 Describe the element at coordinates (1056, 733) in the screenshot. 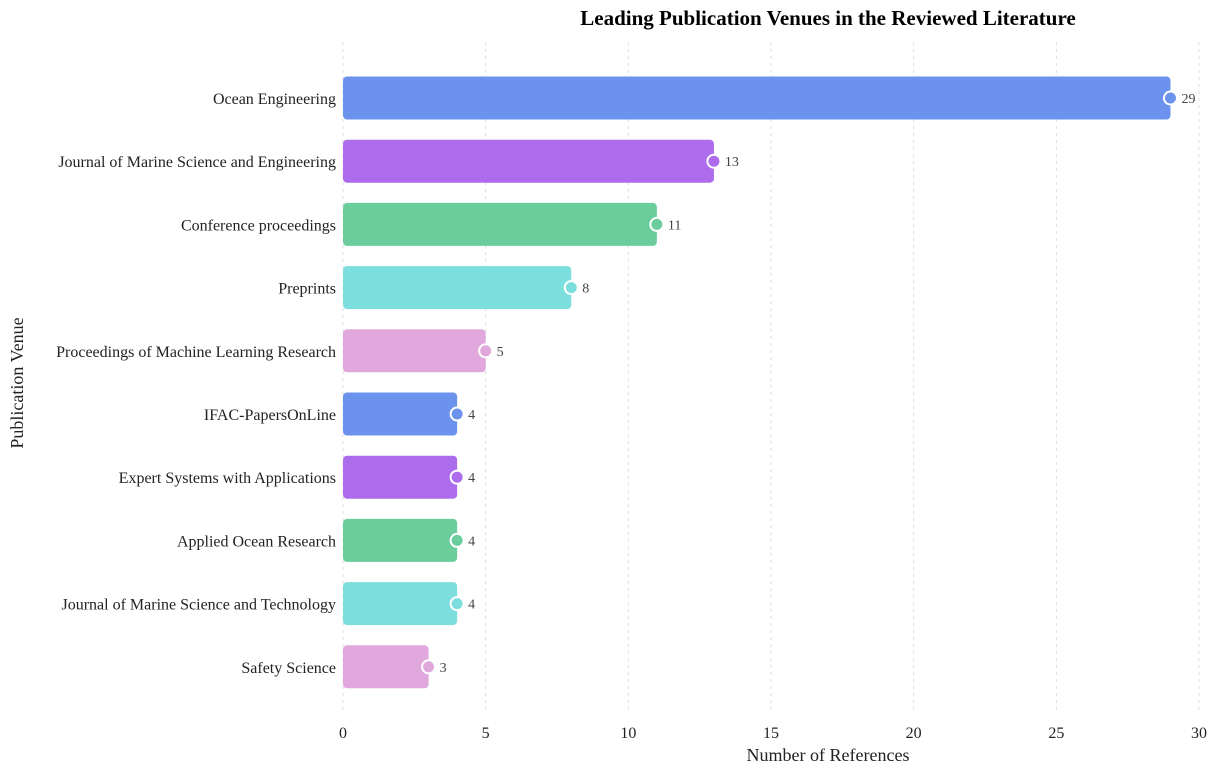

I see `x-tick-label: 25` at that location.